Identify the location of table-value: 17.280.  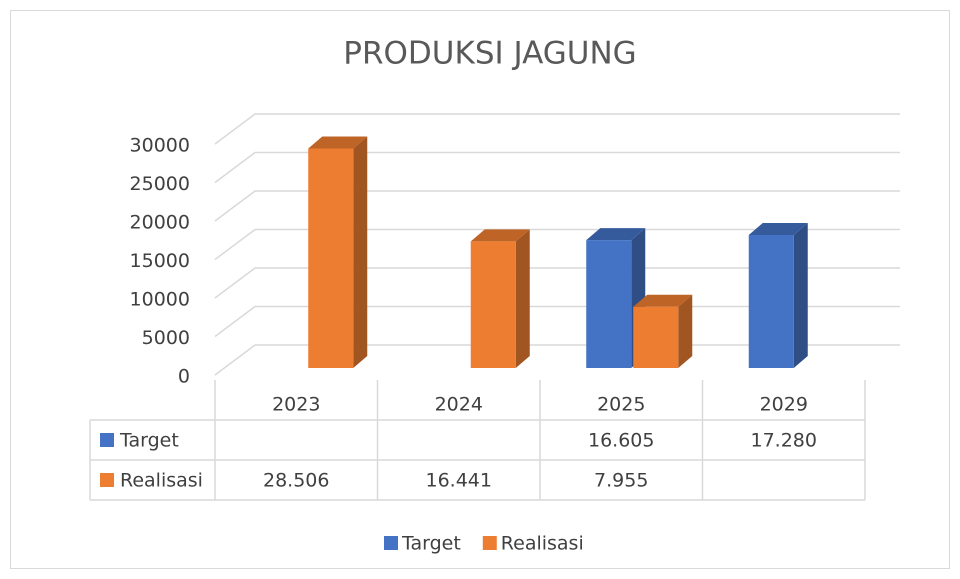
(784, 441).